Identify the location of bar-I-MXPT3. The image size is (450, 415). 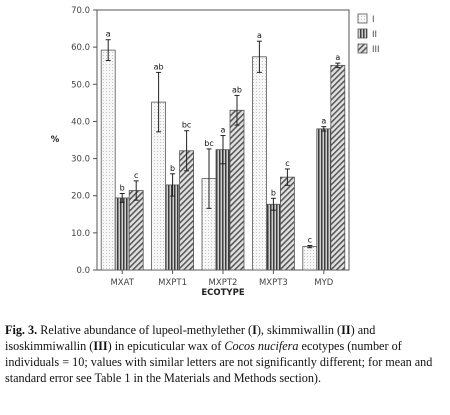
(259, 163).